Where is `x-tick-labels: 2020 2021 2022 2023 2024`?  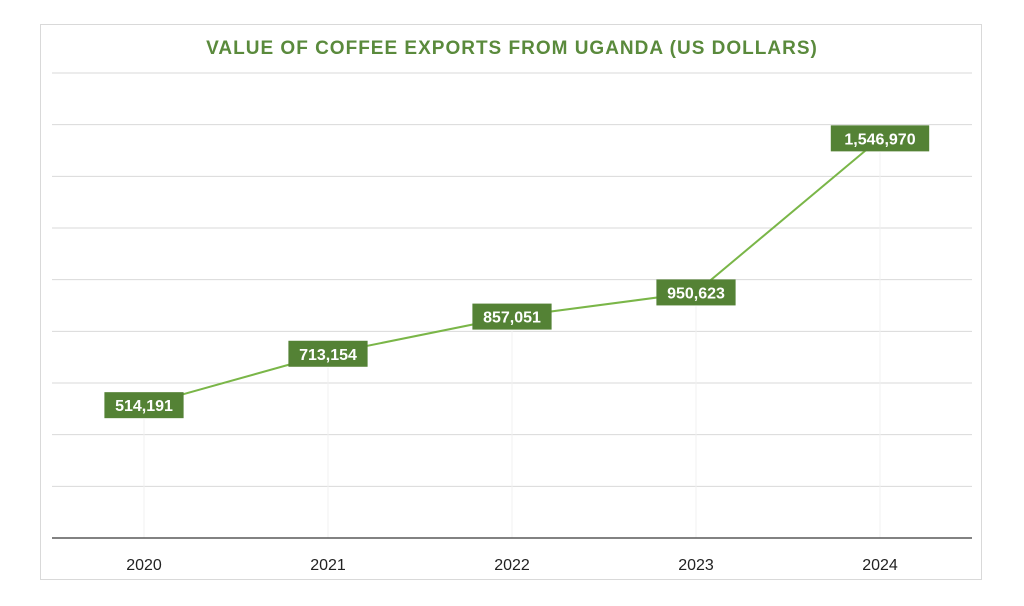 x-tick-labels: 2020 2021 2022 2023 2024 is located at coordinates (512, 565).